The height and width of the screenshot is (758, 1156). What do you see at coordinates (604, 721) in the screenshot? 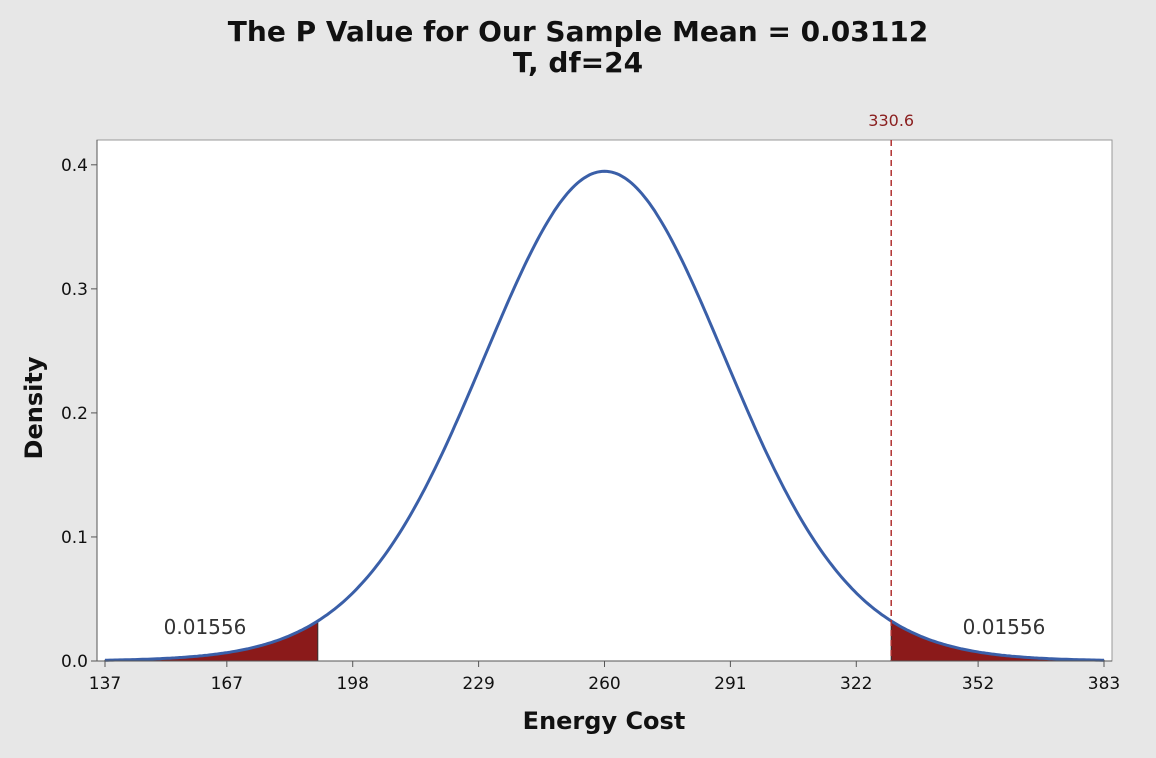
I see `x-axis-label: Energy Cost` at bounding box center [604, 721].